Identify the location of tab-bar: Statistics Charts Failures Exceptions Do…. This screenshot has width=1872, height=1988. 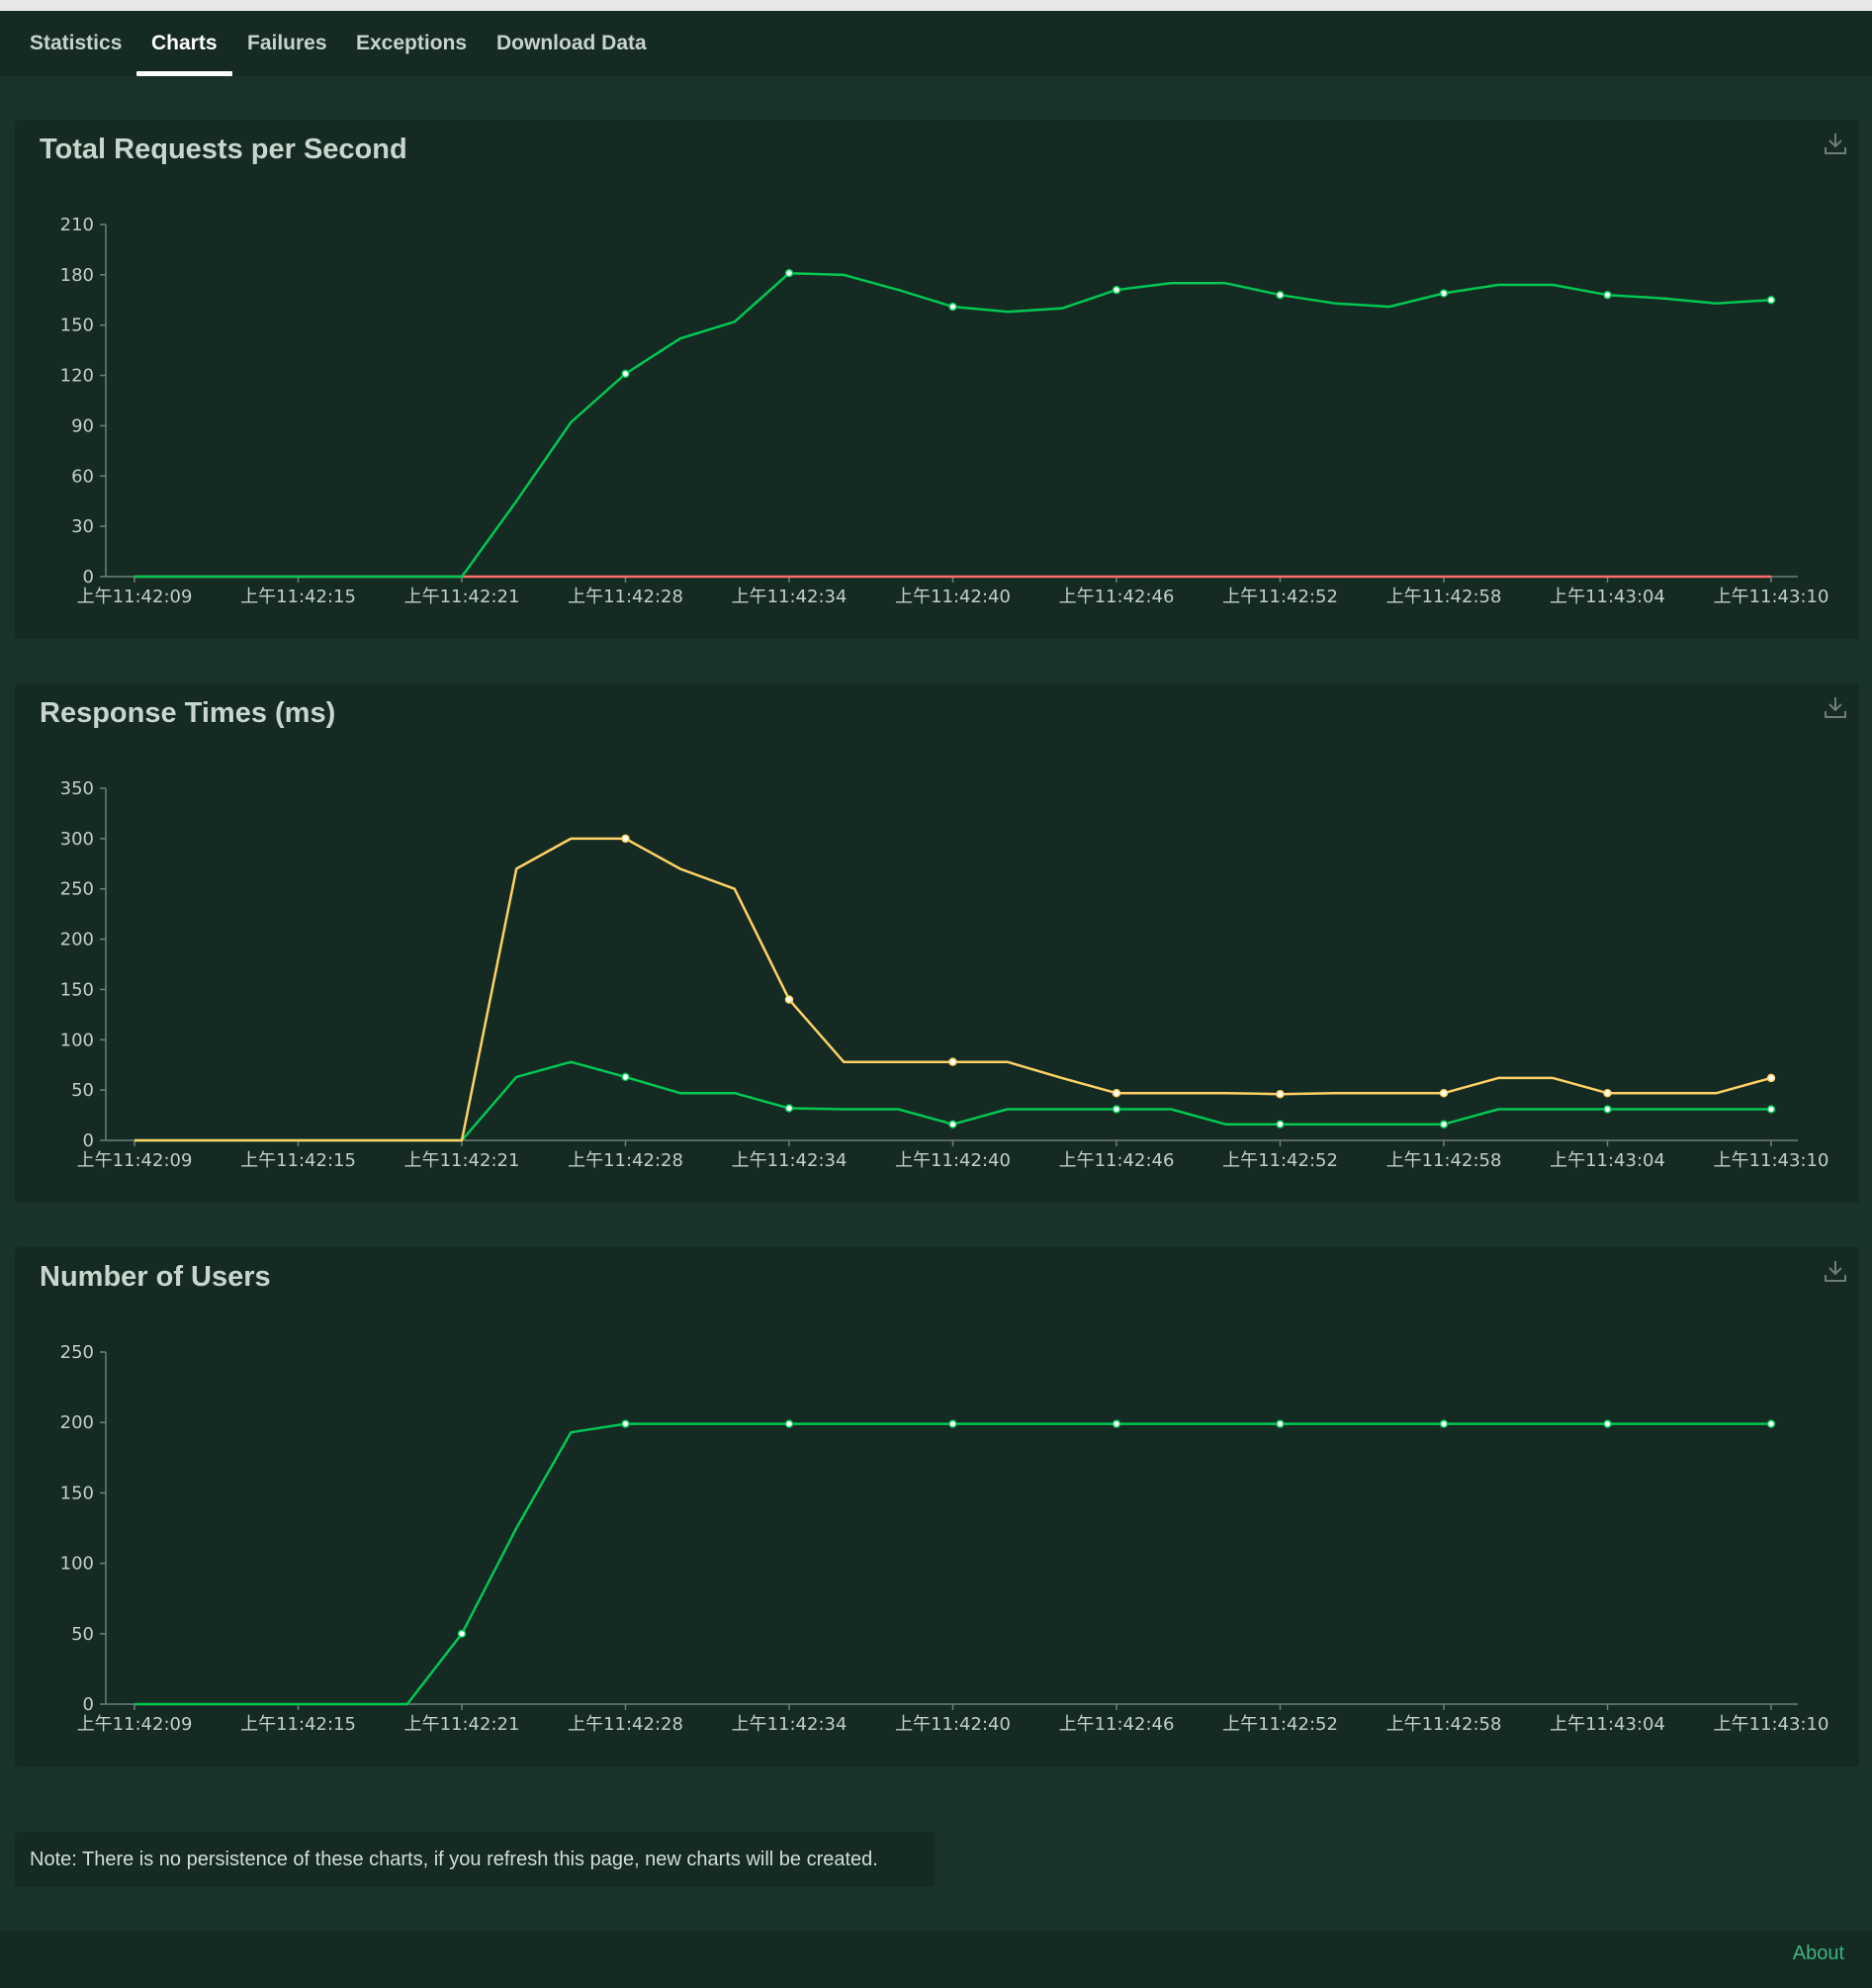
(936, 43).